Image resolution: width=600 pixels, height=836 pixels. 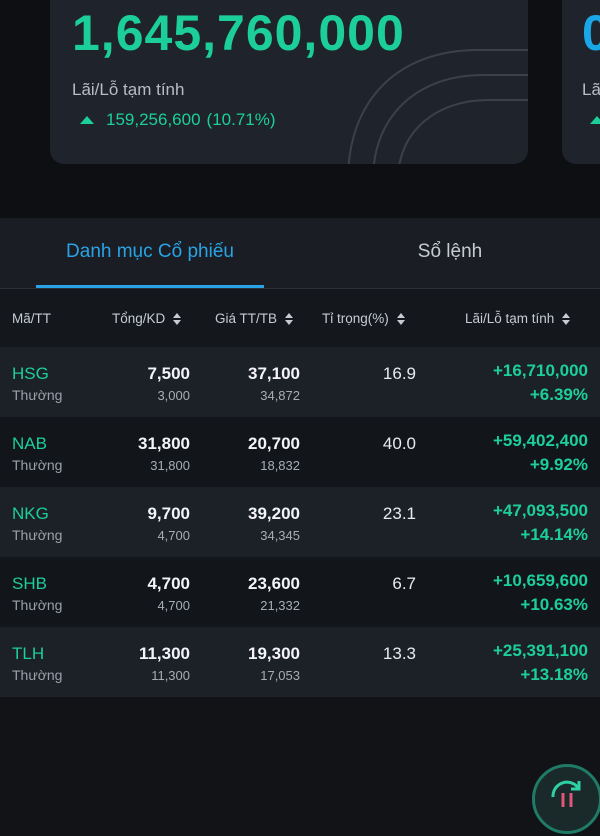 I want to click on header-weight: Tỉ trọng(%), so click(x=363, y=318).